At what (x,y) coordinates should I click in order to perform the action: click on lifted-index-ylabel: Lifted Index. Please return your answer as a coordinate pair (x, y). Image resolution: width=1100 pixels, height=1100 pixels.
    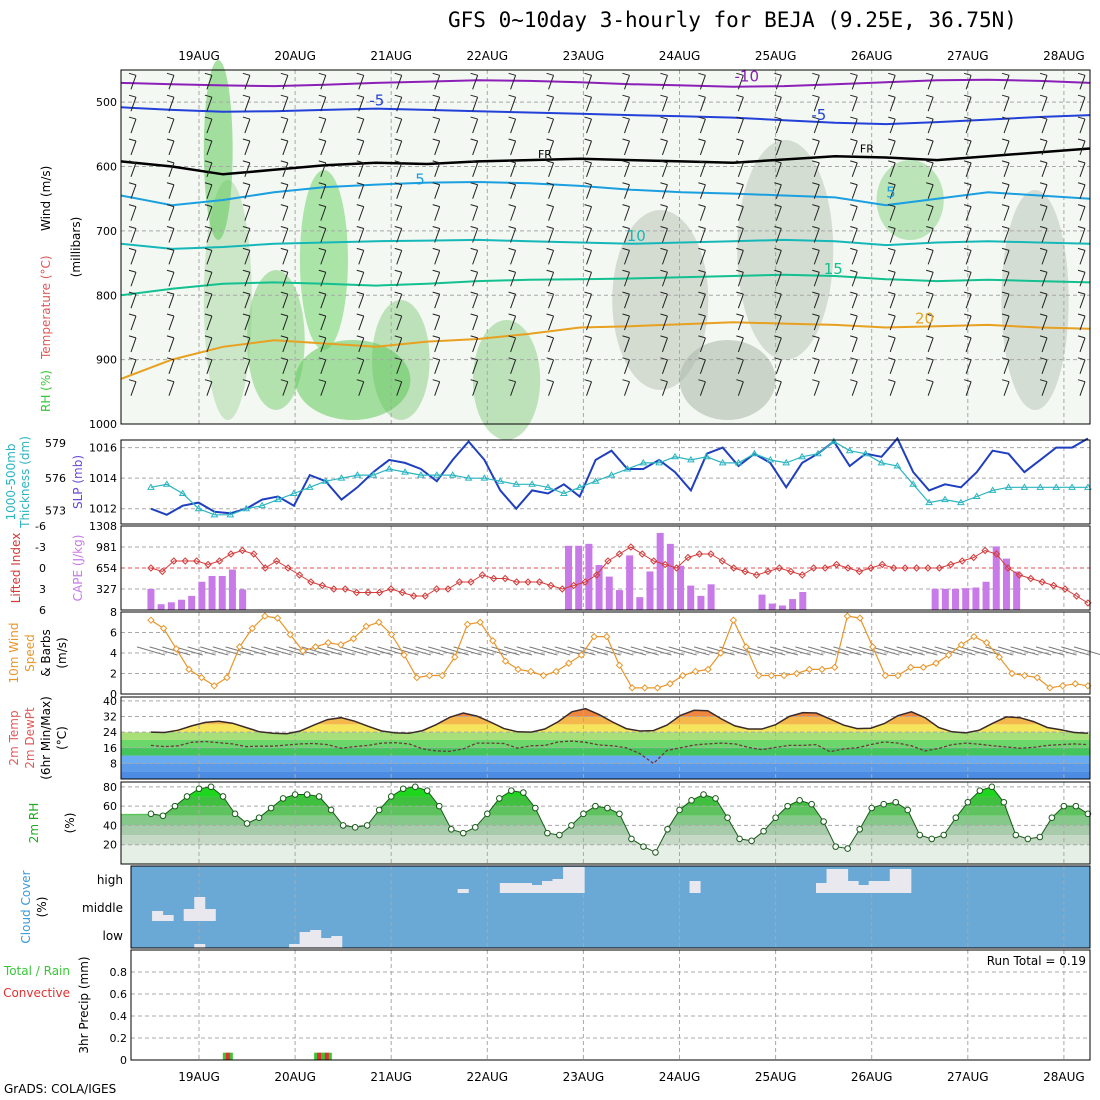
    Looking at the image, I should click on (16, 568).